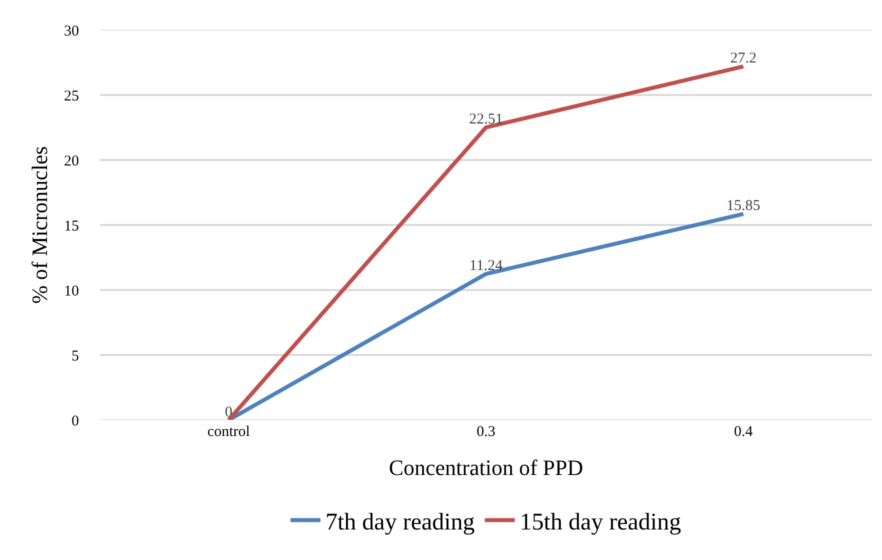 Image resolution: width=882 pixels, height=560 pixels. What do you see at coordinates (486, 266) in the screenshot?
I see `data-label: 11.24` at bounding box center [486, 266].